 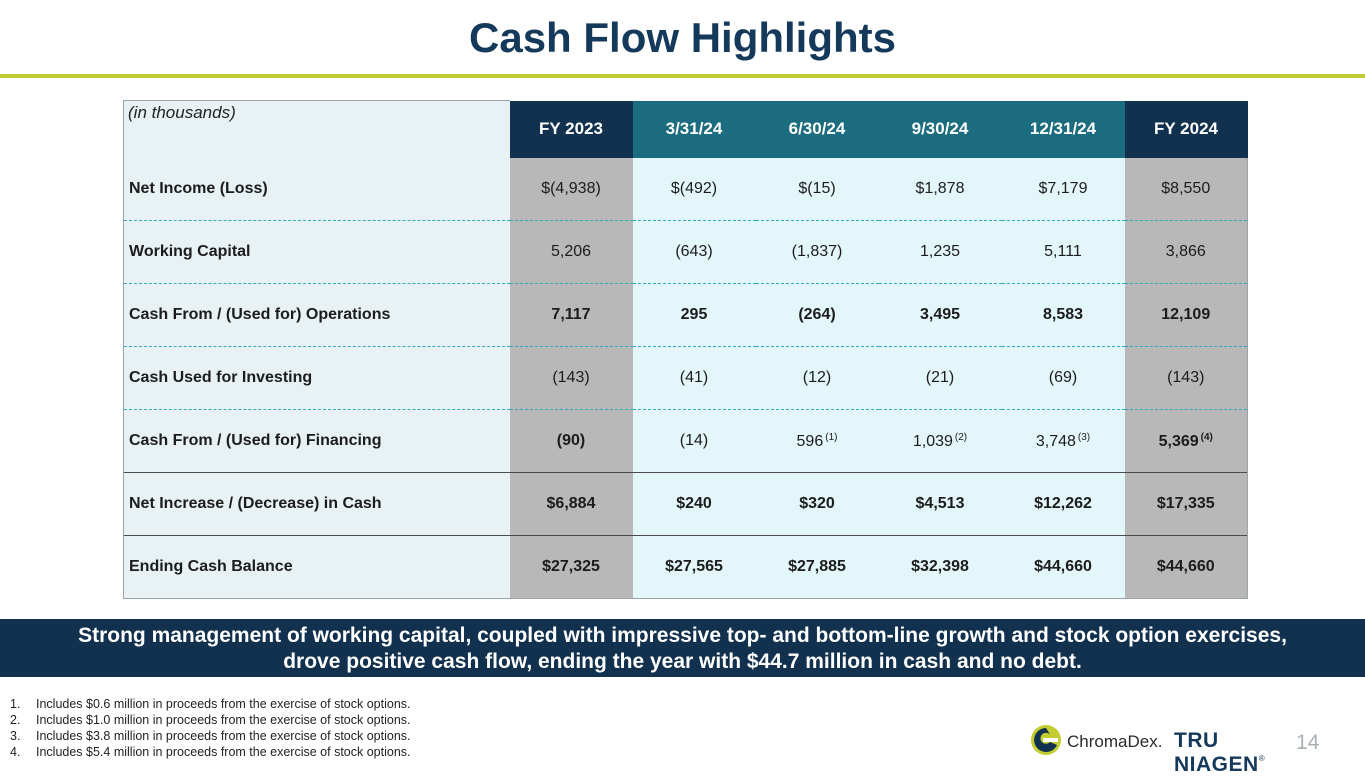 I want to click on company-logo: ChromaDex. TRU NIAGEN®, so click(x=1158, y=750).